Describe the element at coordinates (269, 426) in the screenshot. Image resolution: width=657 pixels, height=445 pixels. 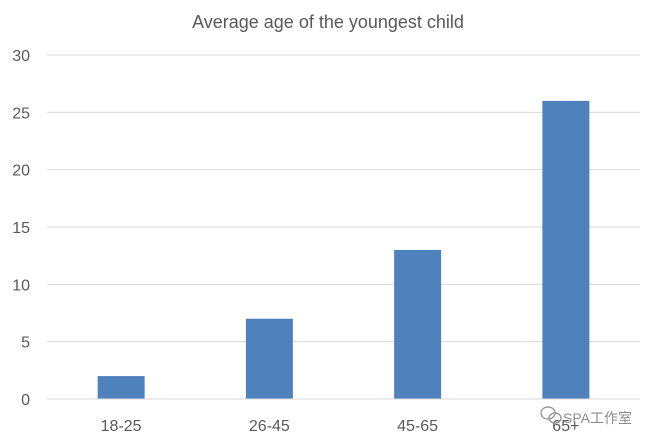
I see `x-tick-label: 26-45` at that location.